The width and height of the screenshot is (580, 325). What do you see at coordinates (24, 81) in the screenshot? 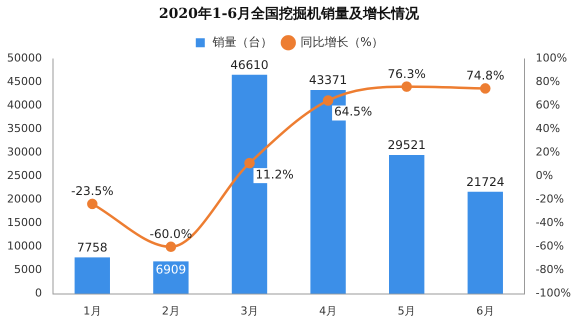
I see `y-tick-label: 45000` at bounding box center [24, 81].